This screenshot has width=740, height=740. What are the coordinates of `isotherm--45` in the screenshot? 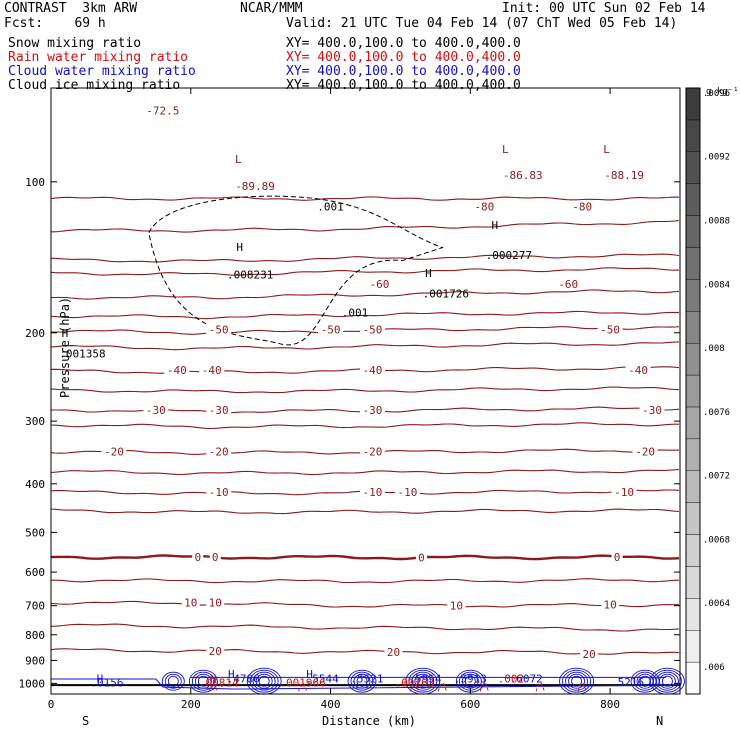 It's located at (365, 346).